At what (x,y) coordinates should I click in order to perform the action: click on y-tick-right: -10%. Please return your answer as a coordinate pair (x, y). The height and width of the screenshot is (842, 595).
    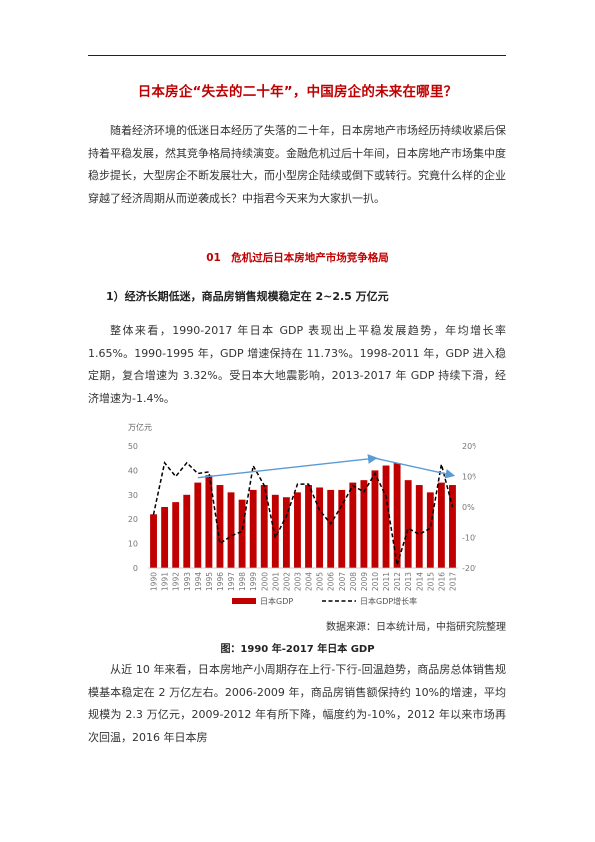
    Looking at the image, I should click on (469, 538).